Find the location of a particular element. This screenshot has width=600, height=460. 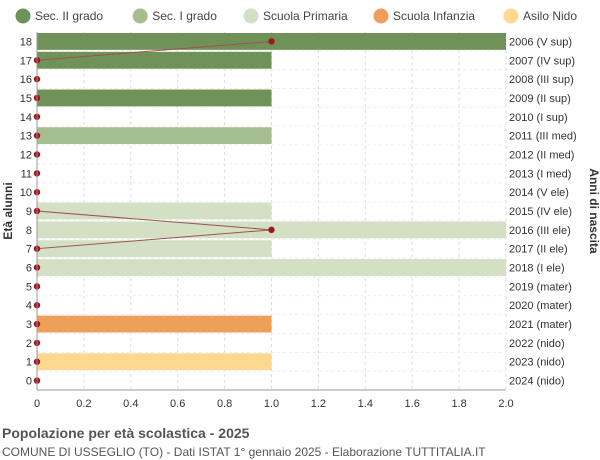

legend-marker-sec1 is located at coordinates (140, 16).